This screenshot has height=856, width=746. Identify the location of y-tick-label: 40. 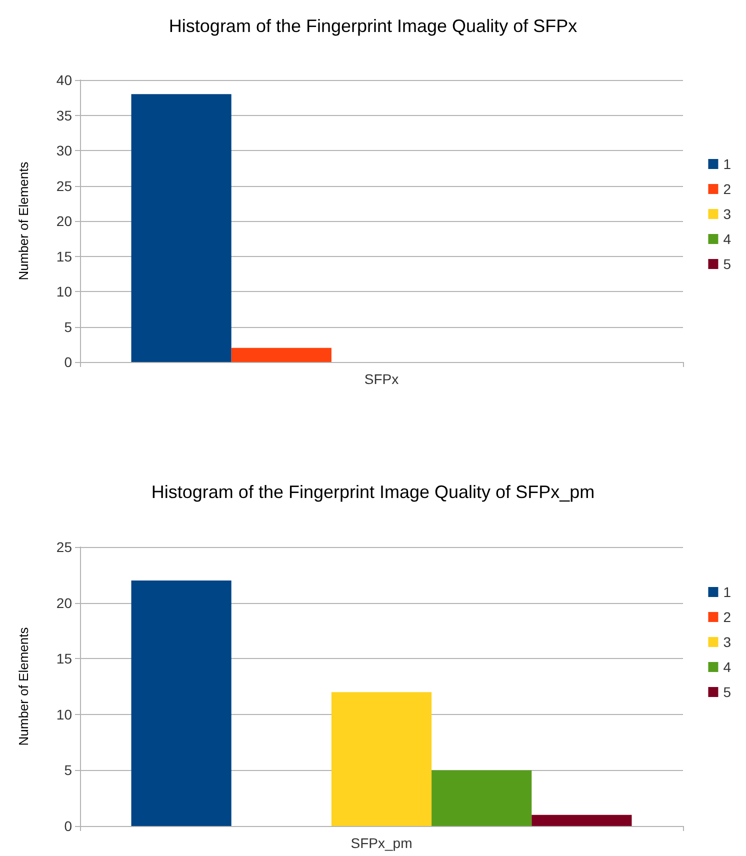
(64, 80).